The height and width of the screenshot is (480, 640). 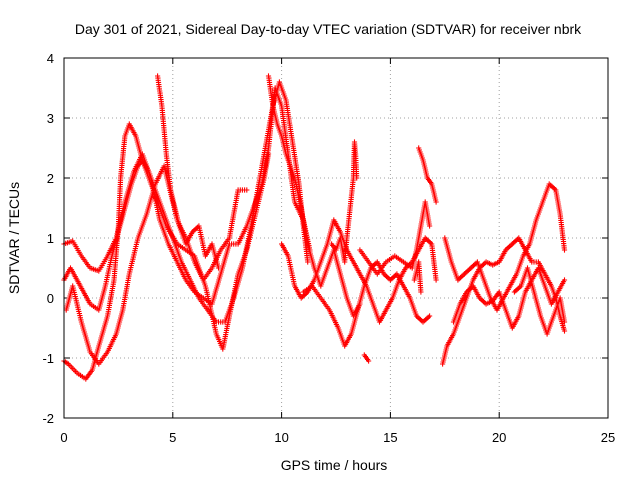 I want to click on y-tick-label: 4, so click(x=50, y=58).